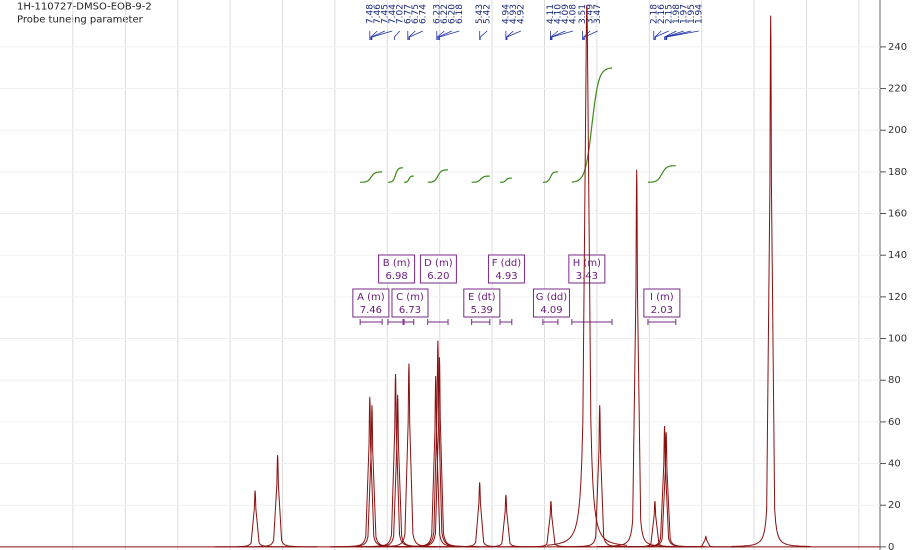  I want to click on multiplet-label: B (m), so click(397, 263).